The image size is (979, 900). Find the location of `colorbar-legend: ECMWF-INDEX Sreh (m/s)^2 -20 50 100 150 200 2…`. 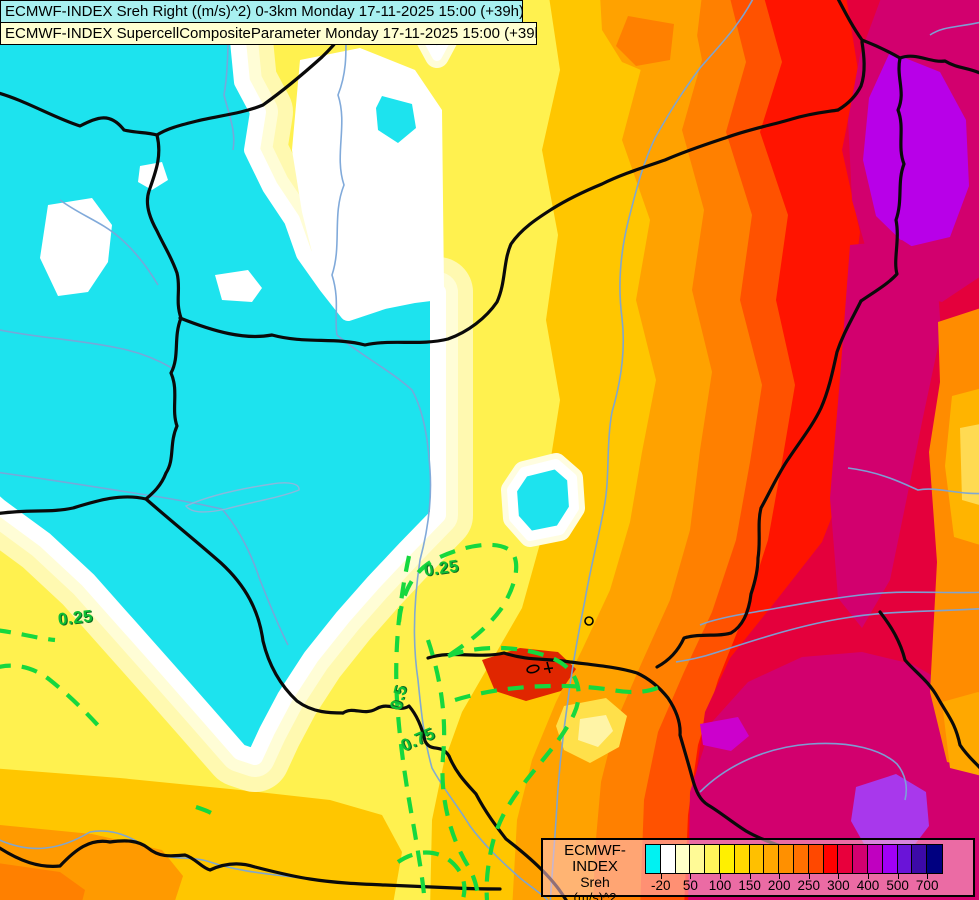

colorbar-legend: ECMWF-INDEX Sreh (m/s)^2 -20 50 100 150 200 2… is located at coordinates (758, 869).